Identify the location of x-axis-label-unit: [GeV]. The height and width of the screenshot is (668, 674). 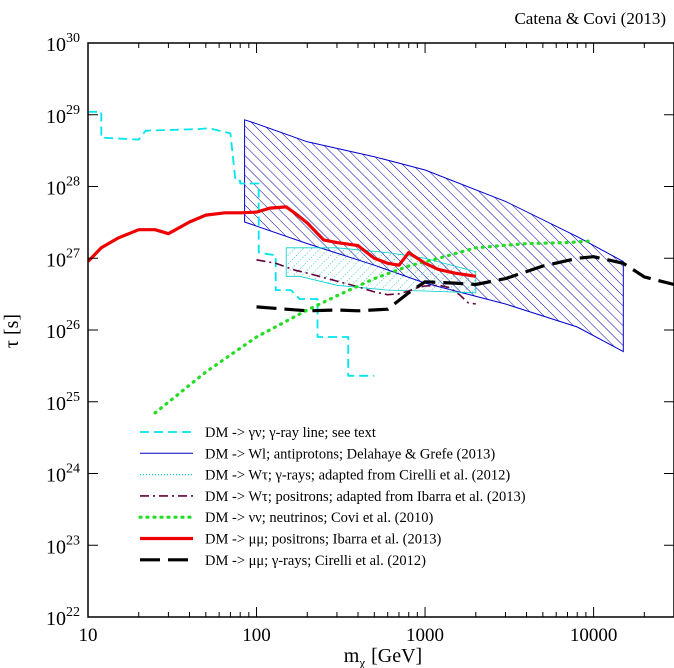
(396, 656).